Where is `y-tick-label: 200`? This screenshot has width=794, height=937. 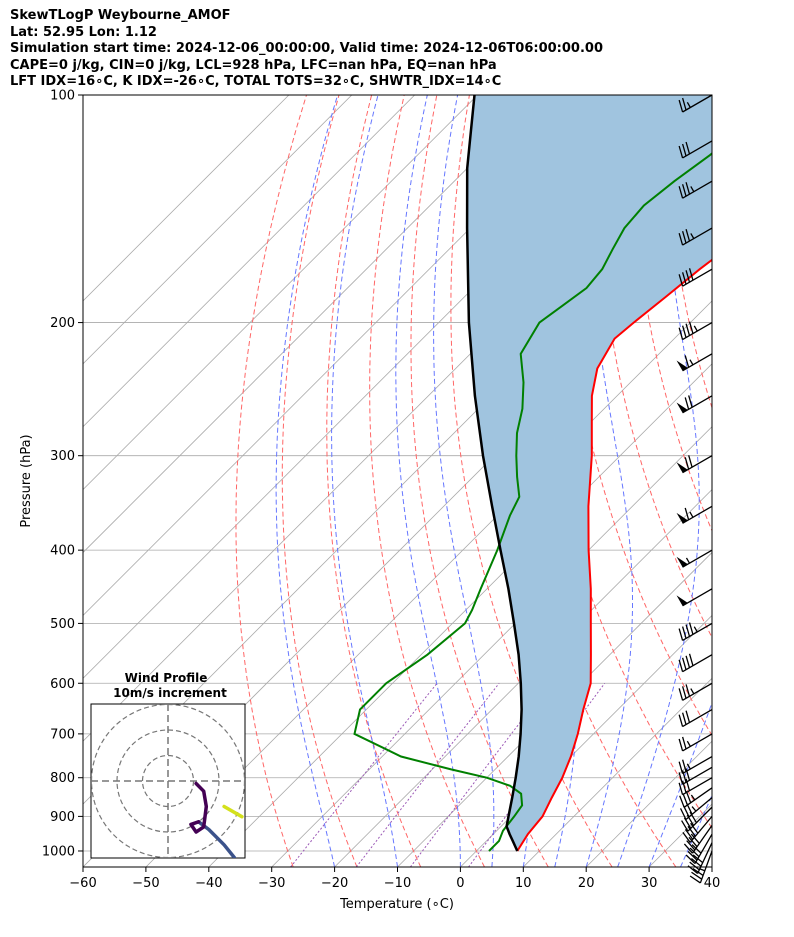 y-tick-label: 200 is located at coordinates (62, 323).